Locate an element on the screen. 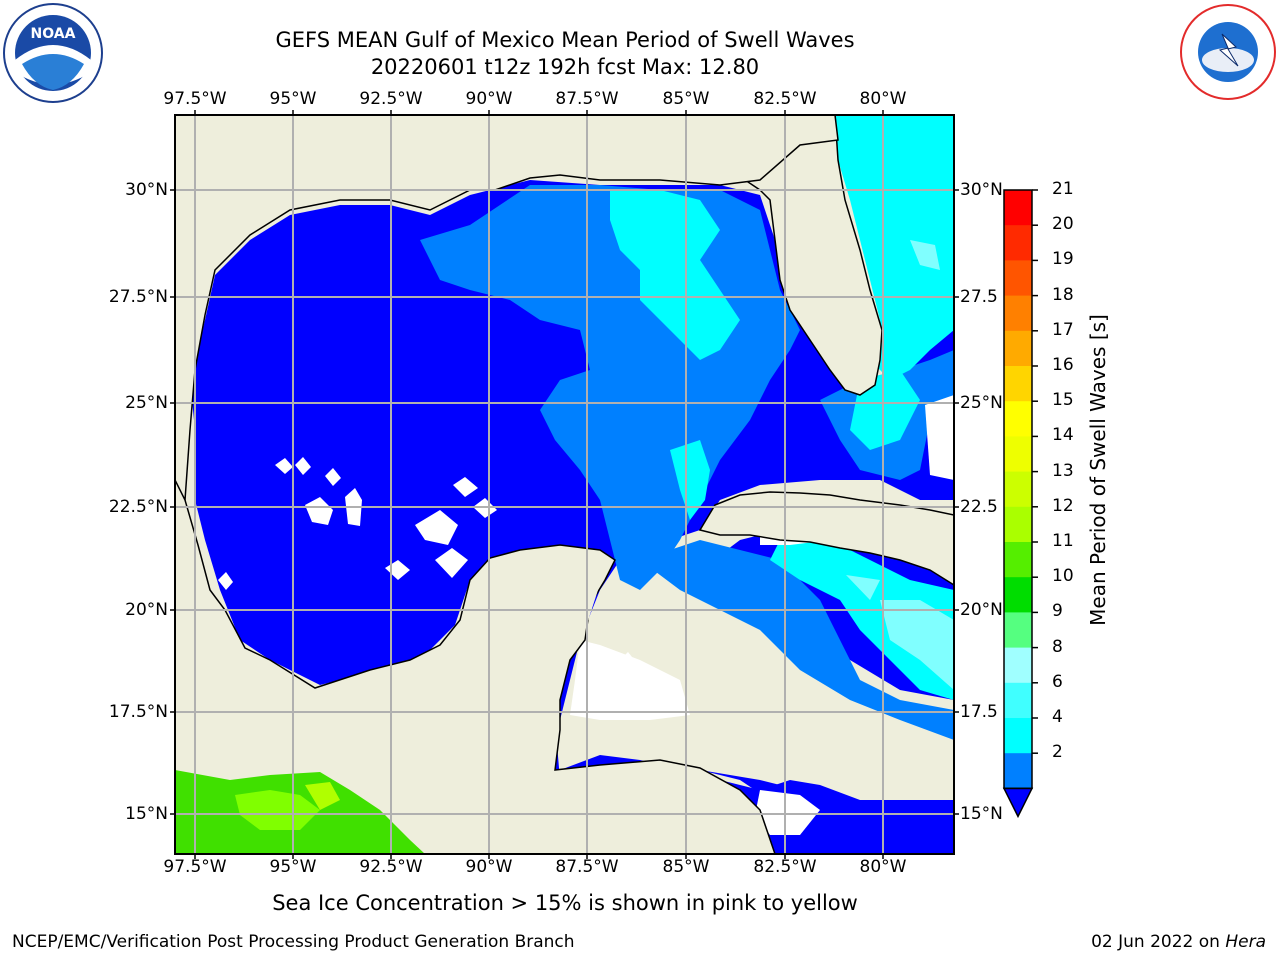 The image size is (1280, 960). noaa-logo-icon: NOAA is located at coordinates (53, 53).